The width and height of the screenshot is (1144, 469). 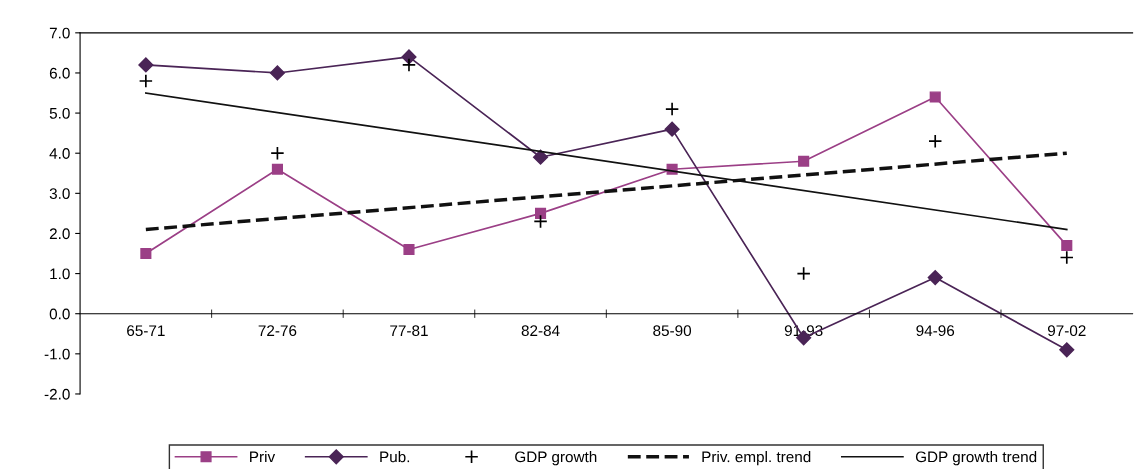 I want to click on x-tick-label: 85-90, so click(x=672, y=331).